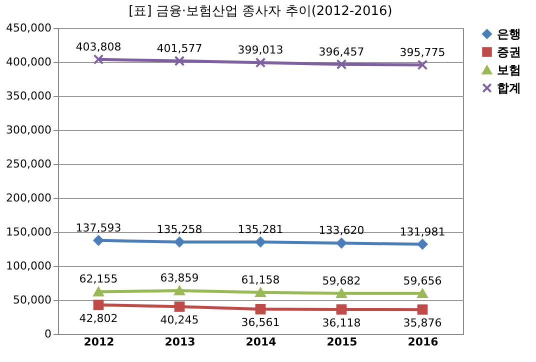 The height and width of the screenshot is (362, 536). Describe the element at coordinates (29, 266) in the screenshot. I see `y-tick-label: 100,000` at that location.